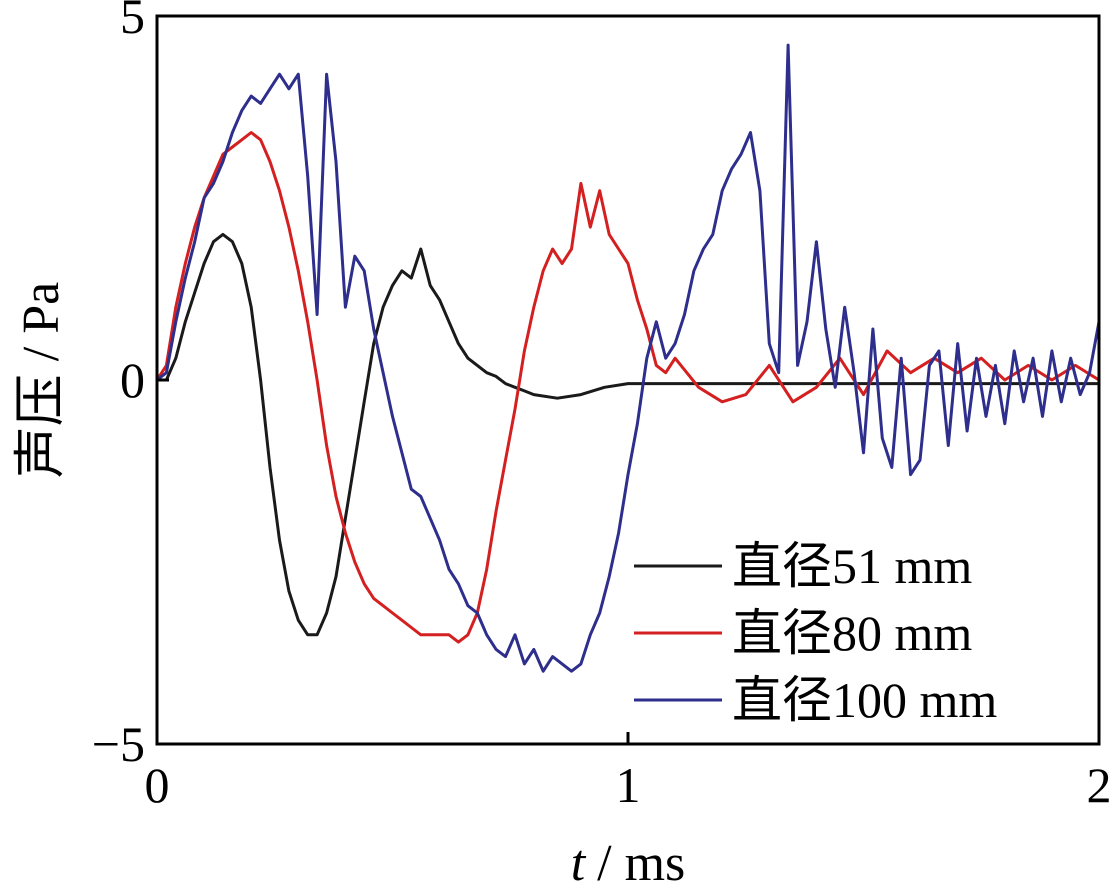 The image size is (1120, 886). I want to click on legend-label-2: 直径100 mm, so click(864, 700).